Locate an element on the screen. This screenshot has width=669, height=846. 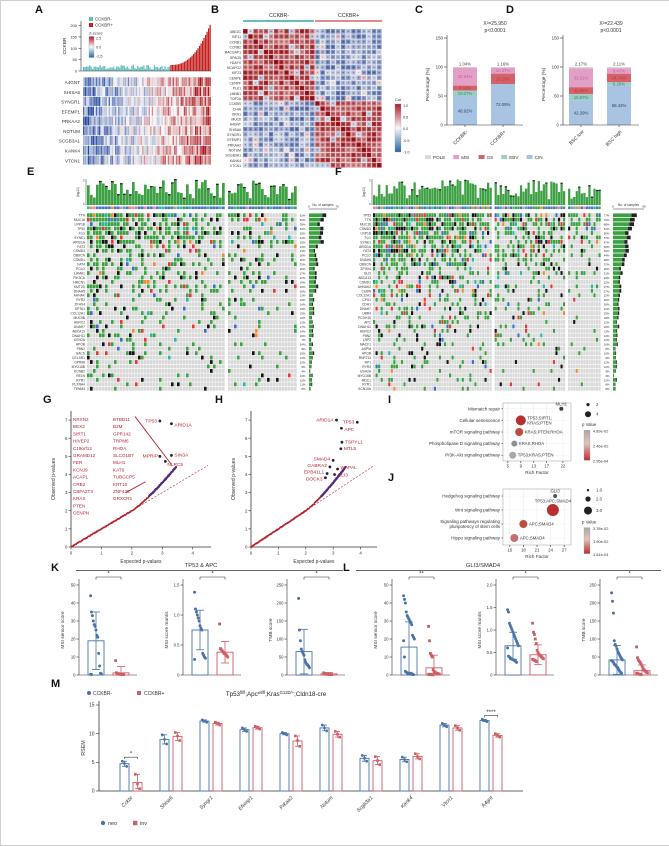
svg-text: UBE2C is located at coordinates (236, 32).